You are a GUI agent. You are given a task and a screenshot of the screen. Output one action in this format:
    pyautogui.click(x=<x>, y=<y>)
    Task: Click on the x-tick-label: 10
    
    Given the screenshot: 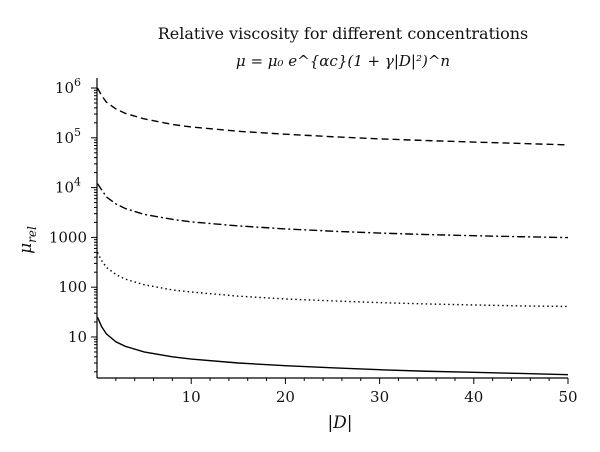 What is the action you would take?
    pyautogui.click(x=191, y=397)
    